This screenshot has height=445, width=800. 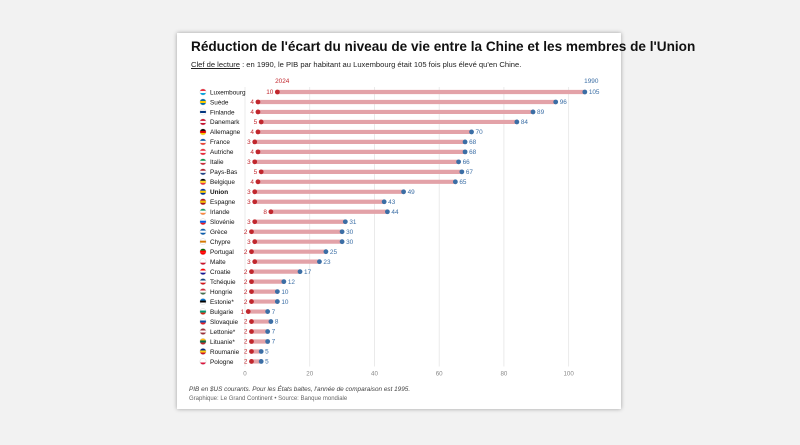 I want to click on country-label: Italie, so click(x=217, y=162).